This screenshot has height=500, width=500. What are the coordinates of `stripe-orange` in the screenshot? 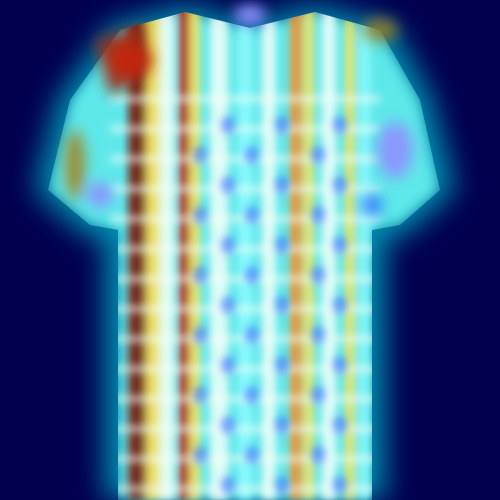 It's located at (296, 256).